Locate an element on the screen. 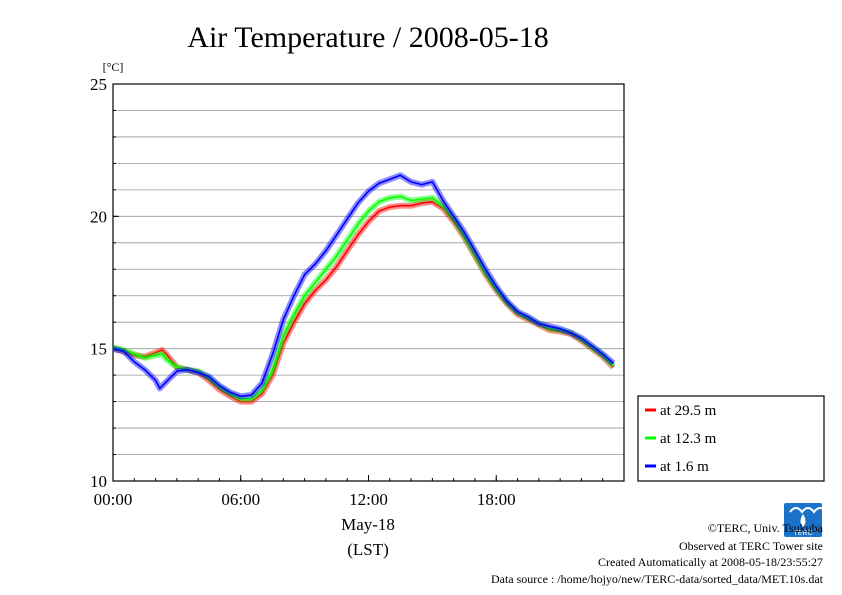  y-tick-label: 10 is located at coordinates (98, 481).